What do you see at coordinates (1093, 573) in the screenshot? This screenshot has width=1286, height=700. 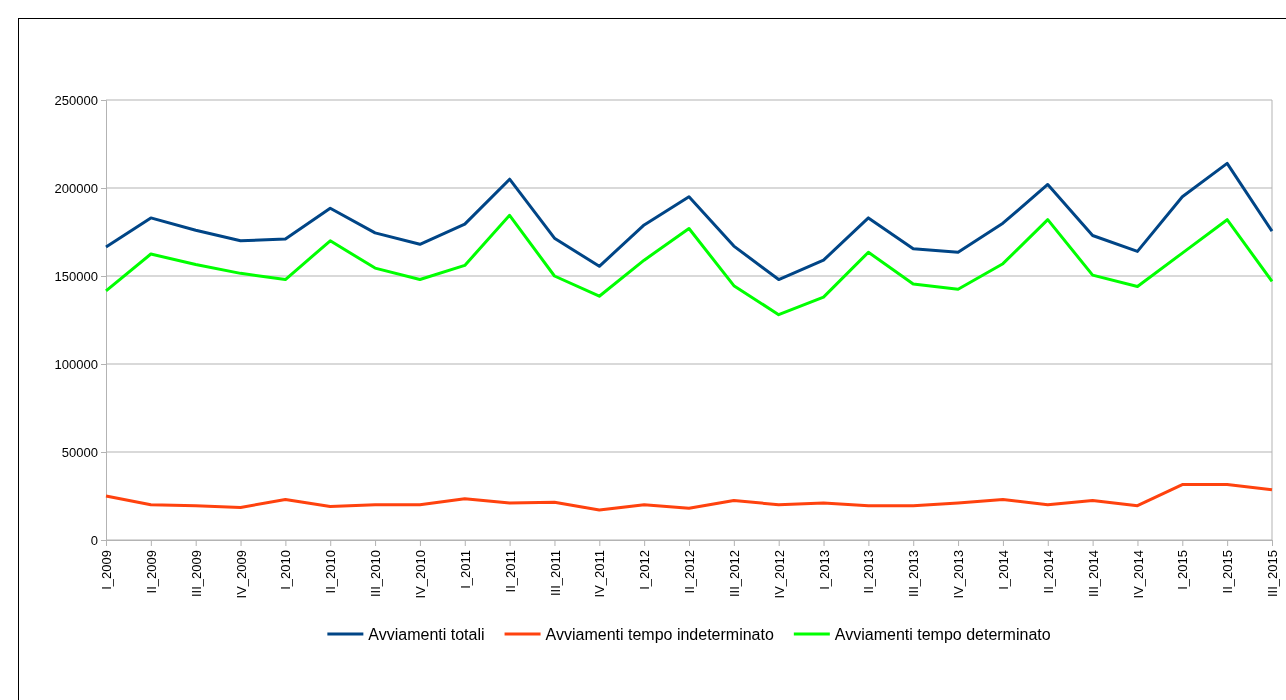 I see `x-tick-label: III_2014` at bounding box center [1093, 573].